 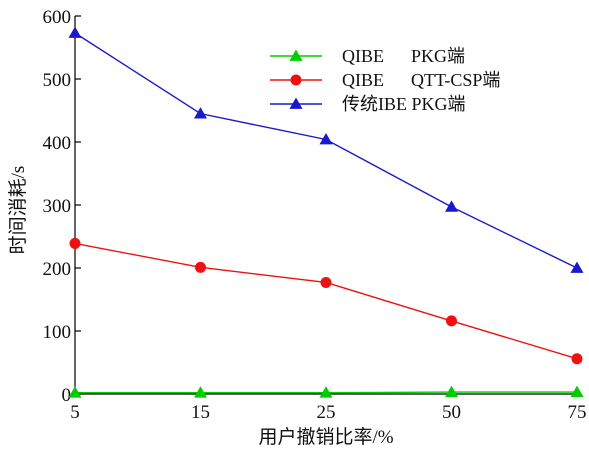 I want to click on y-axis-ticks: 0 100 200 300 400 500 600, so click(x=62, y=206).